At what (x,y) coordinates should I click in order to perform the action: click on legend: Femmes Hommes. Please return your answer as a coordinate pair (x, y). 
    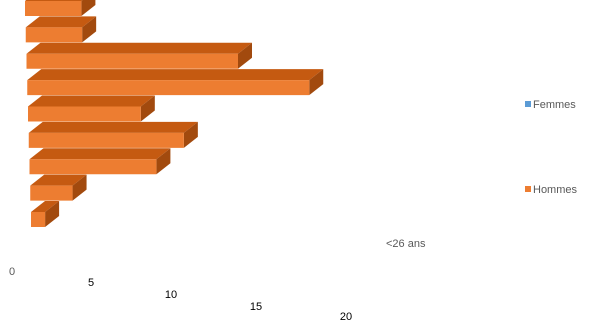
    Looking at the image, I should click on (551, 147).